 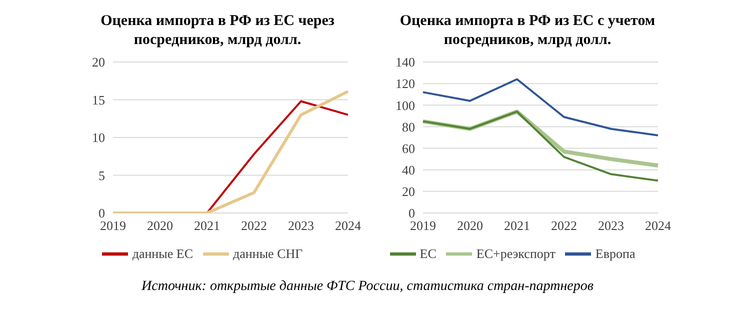 I want to click on y-tick-label: 40, so click(x=408, y=170).